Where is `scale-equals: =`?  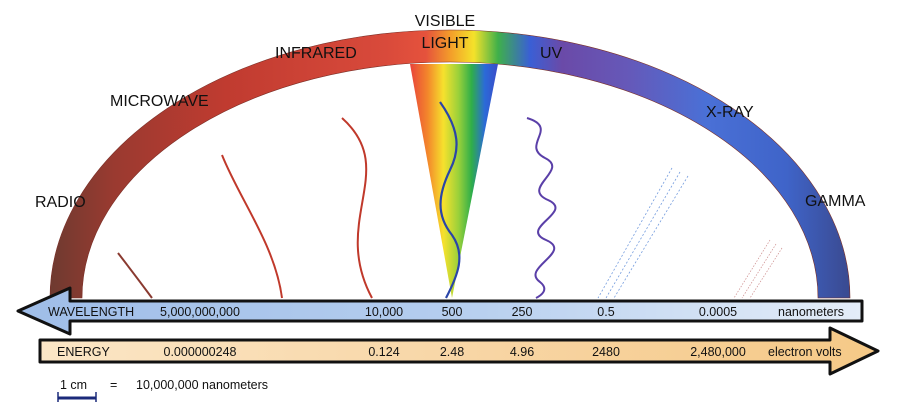
scale-equals: = is located at coordinates (113, 385).